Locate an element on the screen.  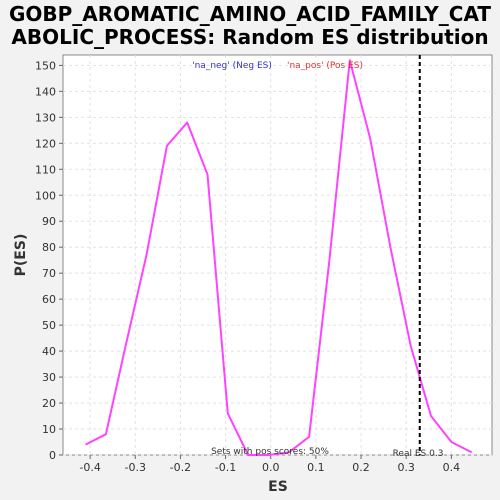
legend-neg-label: 'na_neg' (Neg ES) is located at coordinates (232, 66).